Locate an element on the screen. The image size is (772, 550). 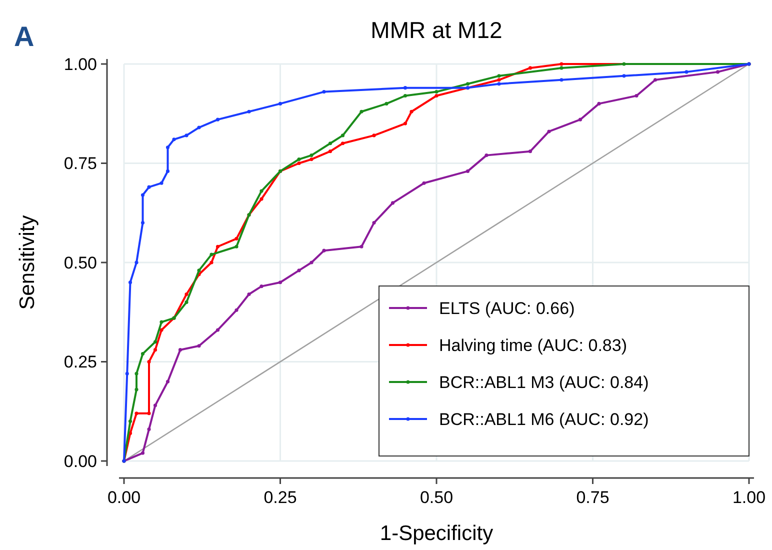
text: A is located at coordinates (24, 36).